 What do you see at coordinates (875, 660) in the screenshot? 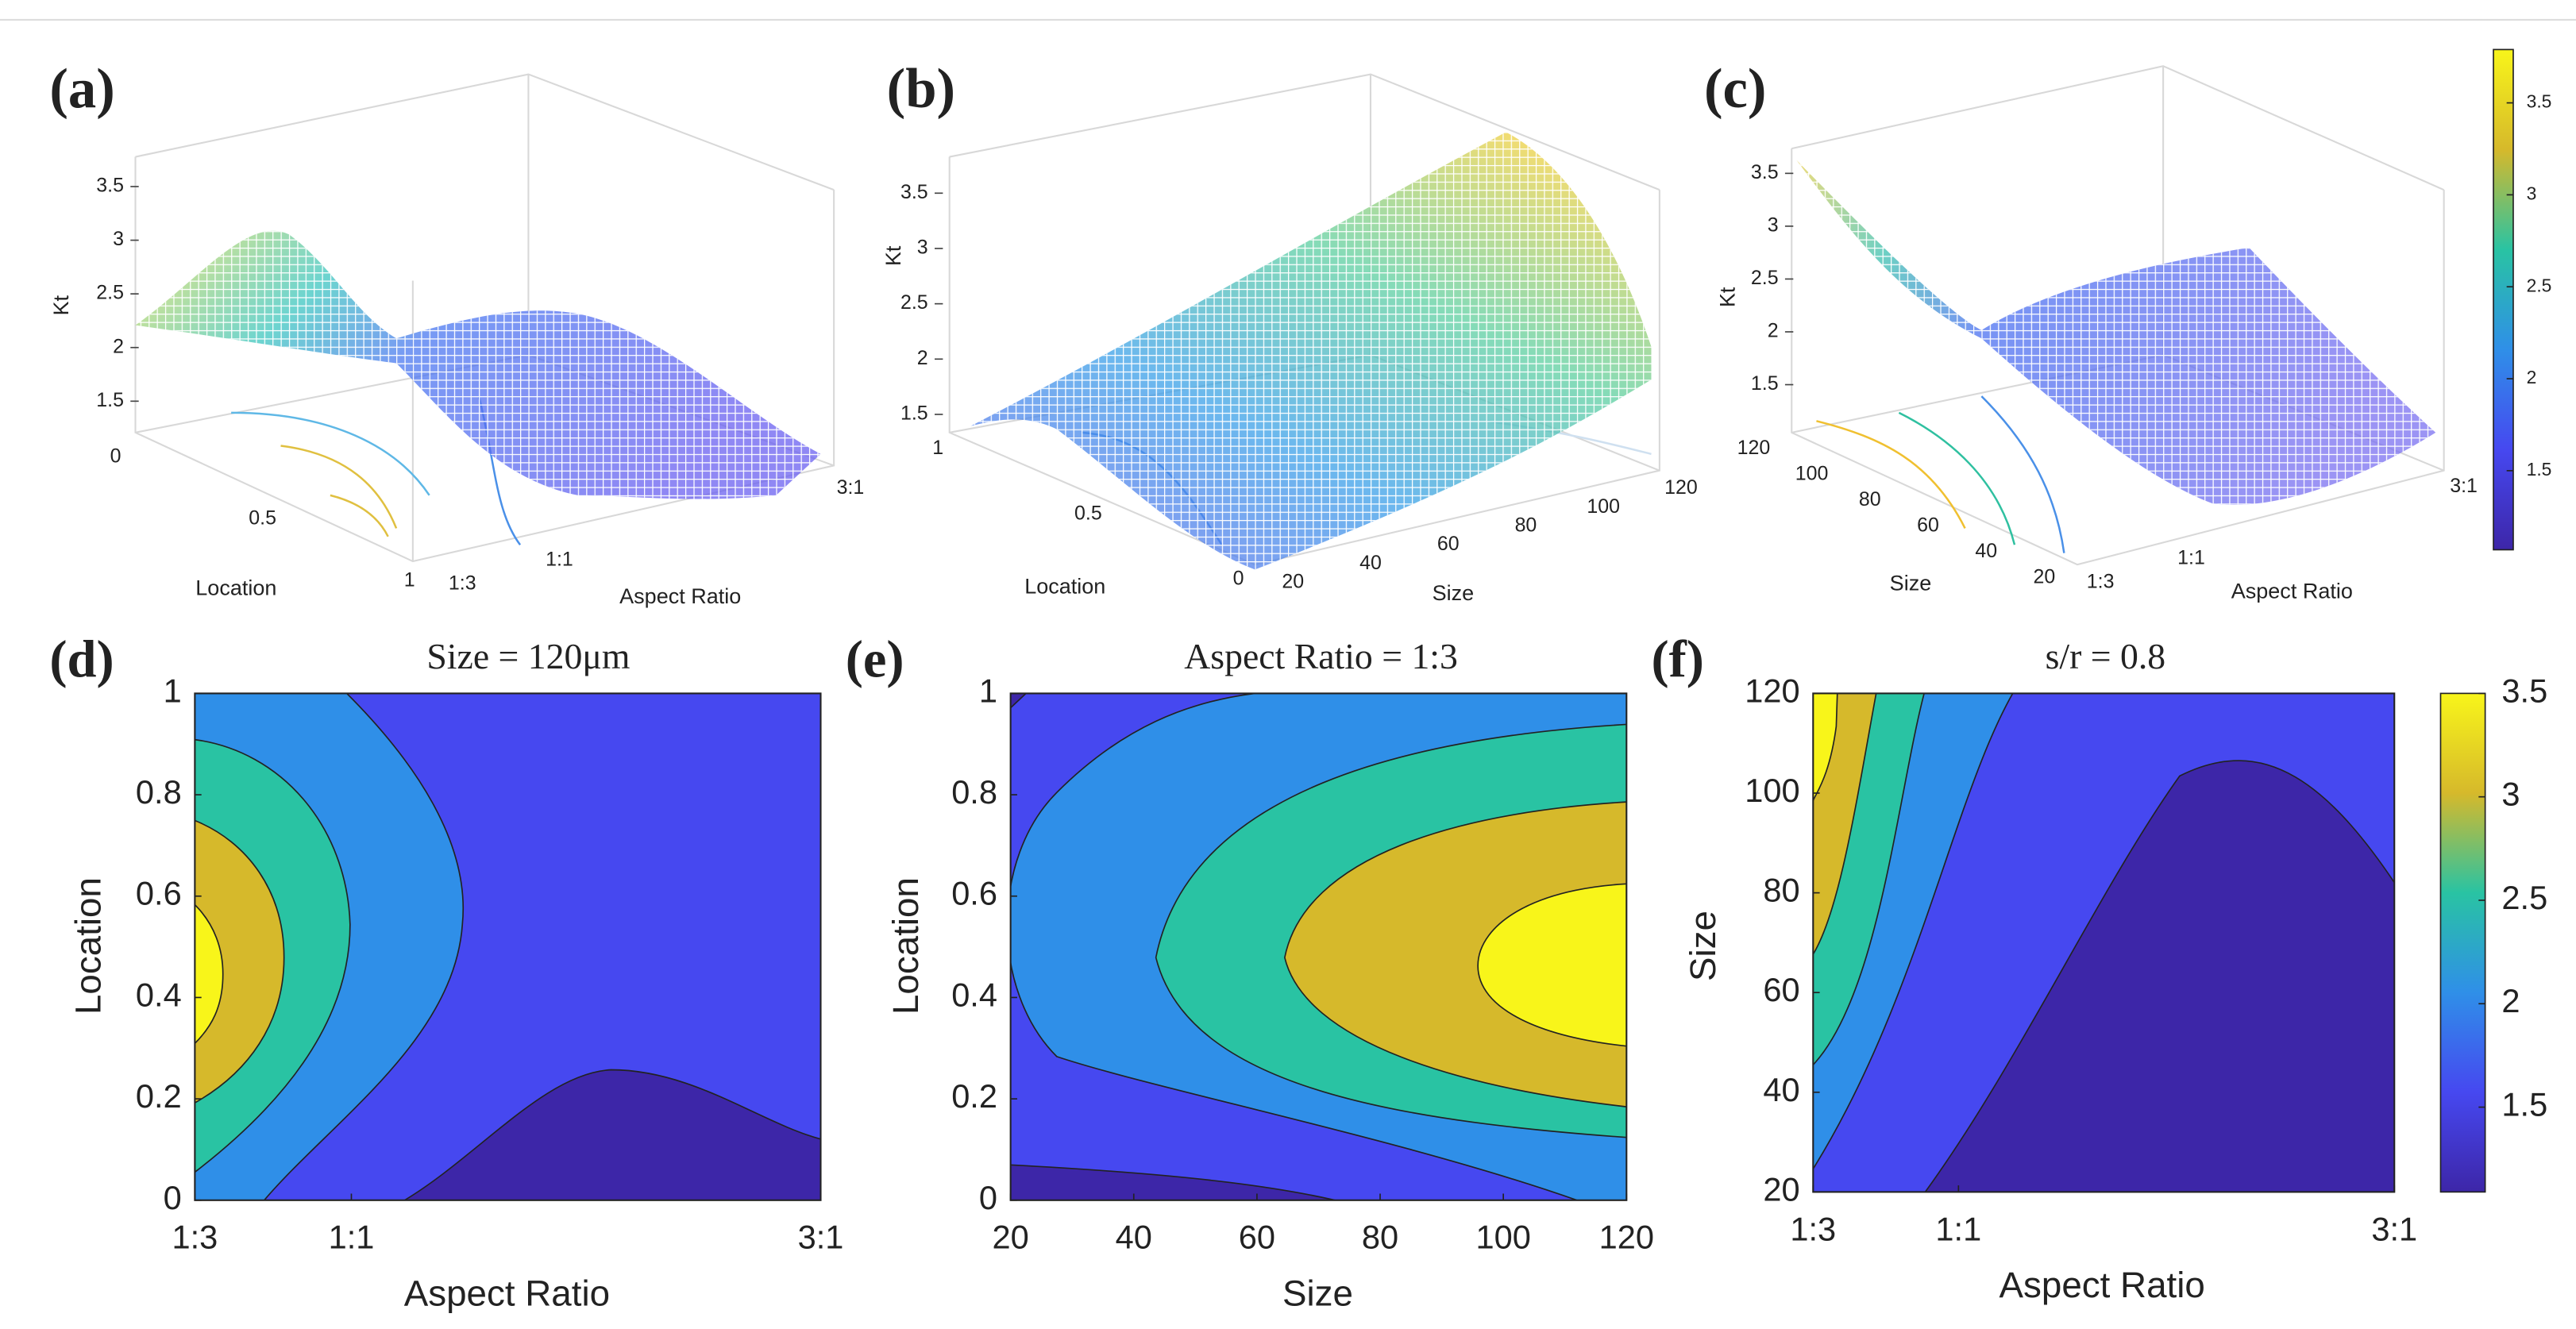
I see `panel-label: (e)` at bounding box center [875, 660].